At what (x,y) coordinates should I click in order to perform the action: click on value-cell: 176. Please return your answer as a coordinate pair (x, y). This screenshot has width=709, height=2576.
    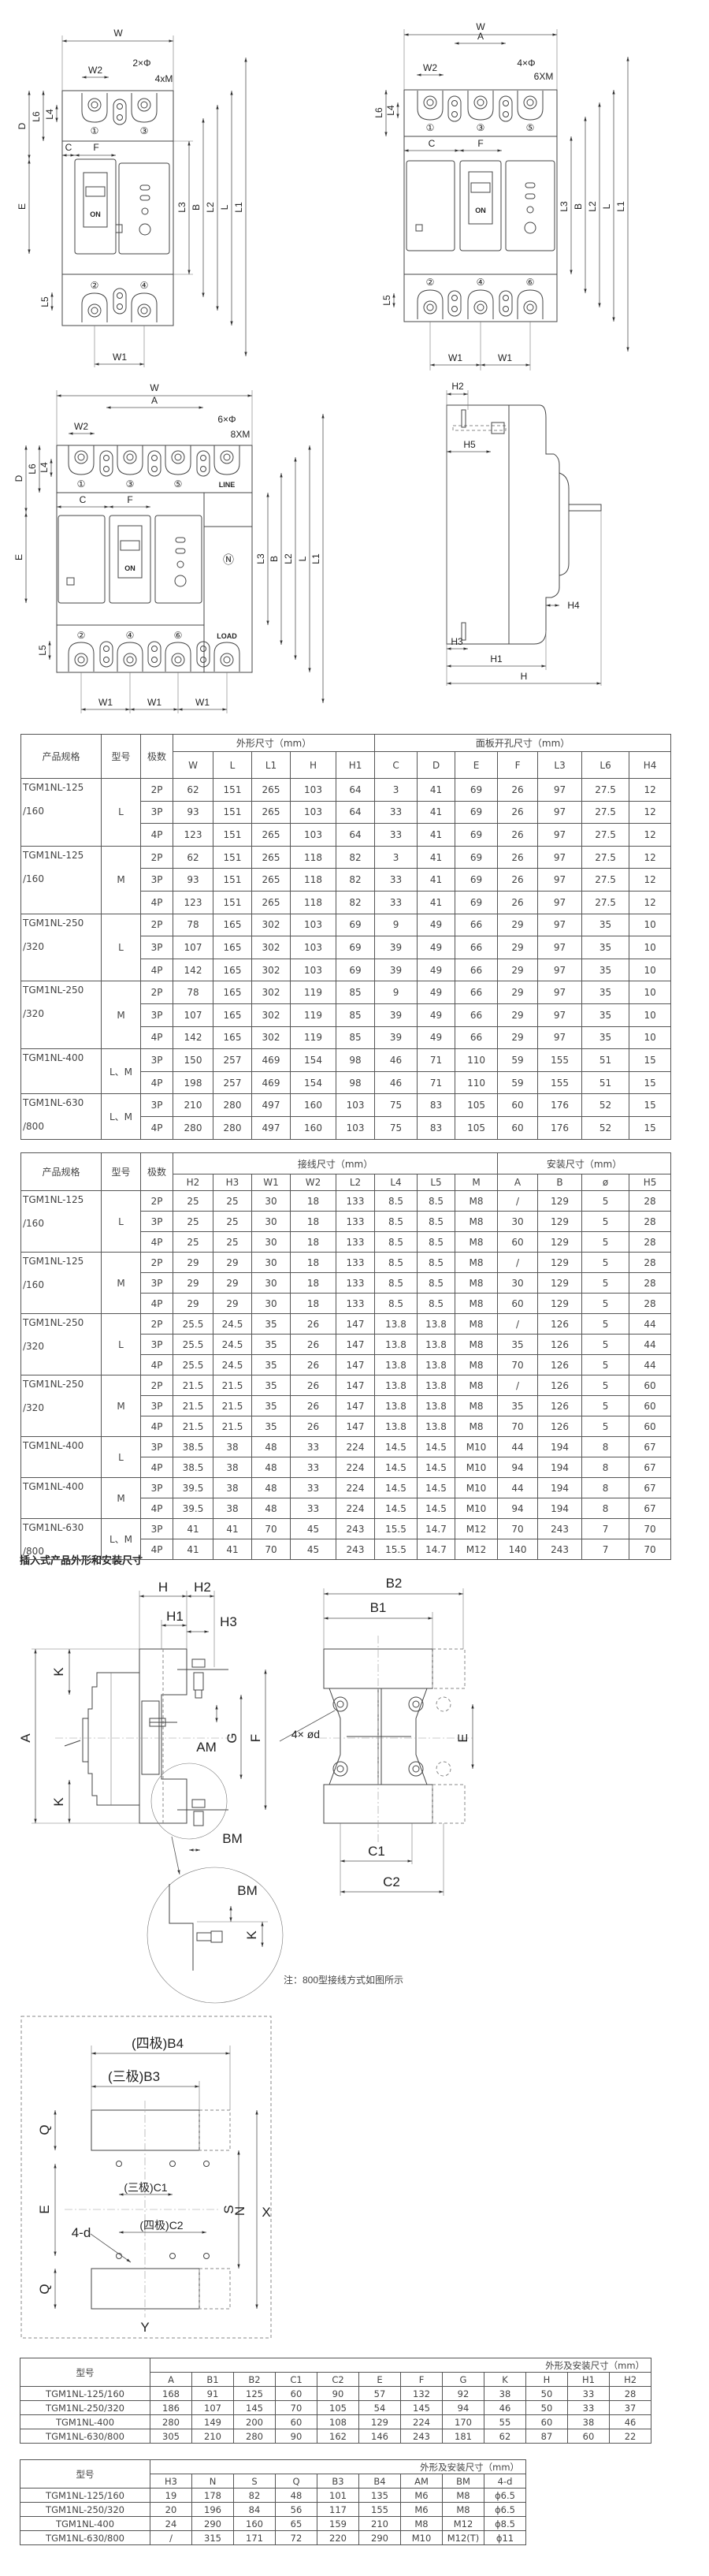
    Looking at the image, I should click on (560, 1127).